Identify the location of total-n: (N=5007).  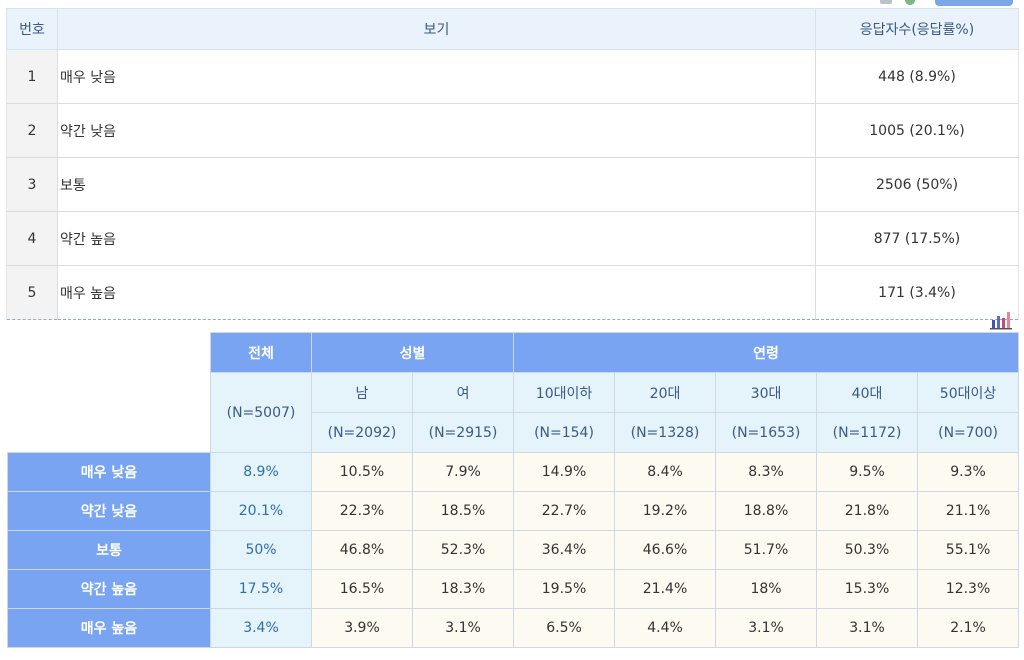
(261, 412).